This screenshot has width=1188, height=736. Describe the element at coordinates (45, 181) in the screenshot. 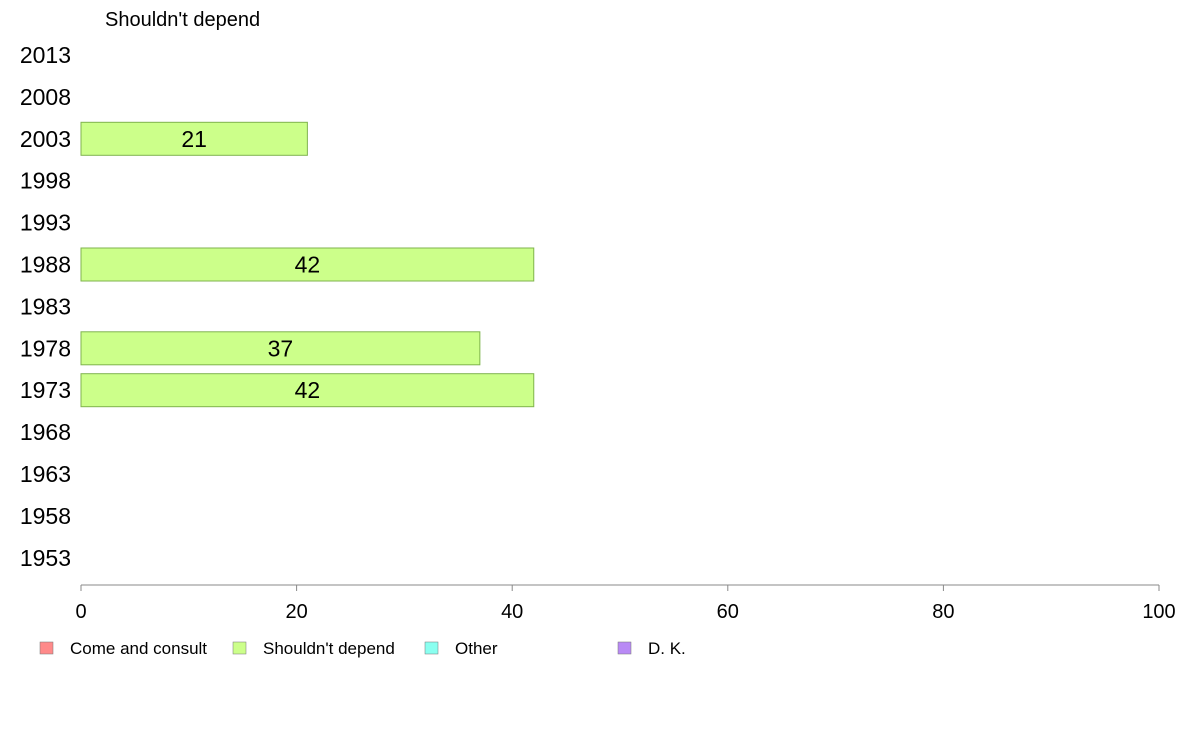

I see `y-tick-label-1998: 1998` at that location.